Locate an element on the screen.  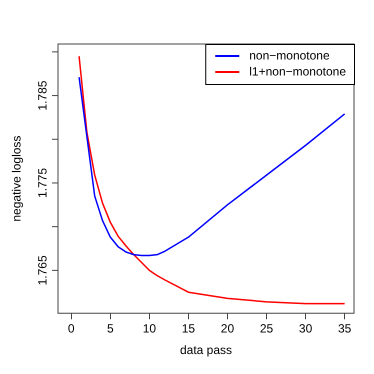
x-tick-label: 10 is located at coordinates (149, 329).